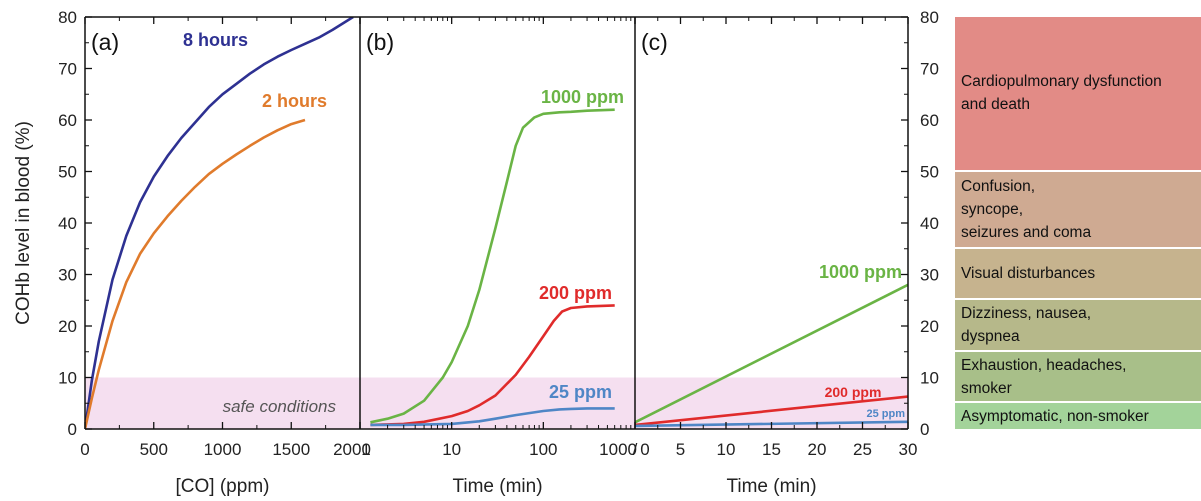  Describe the element at coordinates (543, 449) in the screenshot. I see `x-tick-label-b: 100` at that location.